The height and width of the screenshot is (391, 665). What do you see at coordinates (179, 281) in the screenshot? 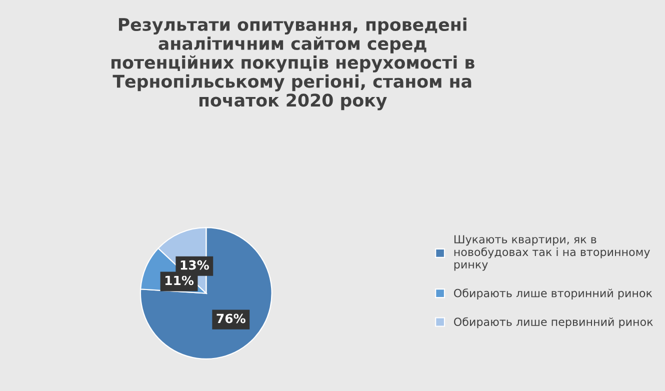
I see `data-label: 11%` at bounding box center [179, 281].